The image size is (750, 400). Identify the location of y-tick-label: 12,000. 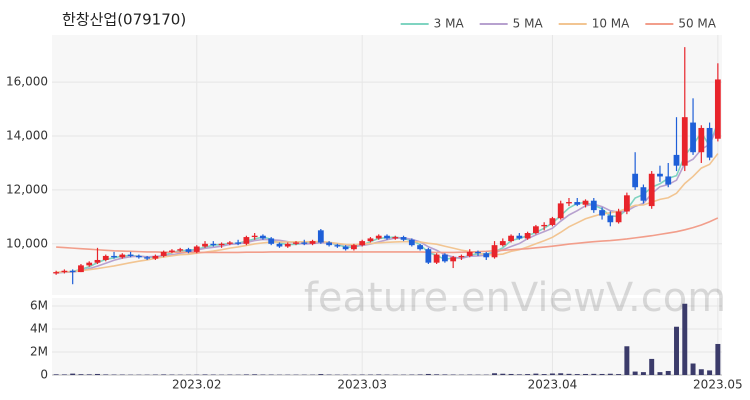
(27, 189).